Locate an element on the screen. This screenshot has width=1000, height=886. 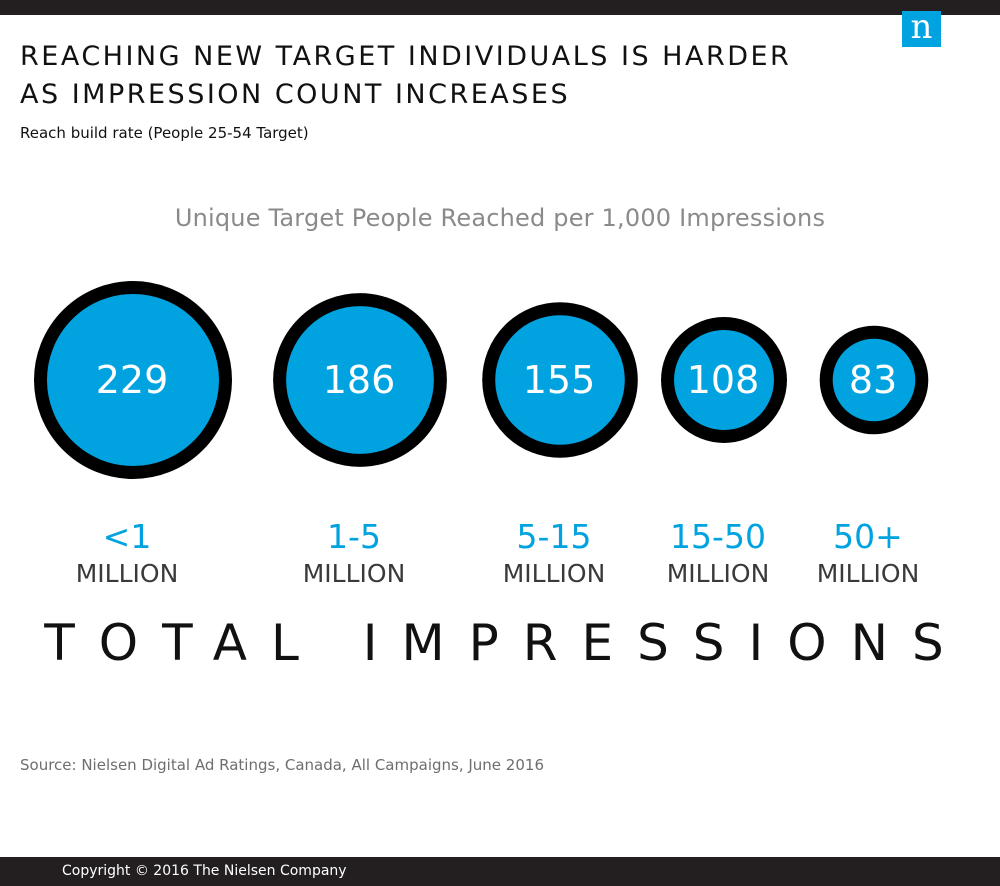
category-range-label-5: 50+ is located at coordinates (868, 536).